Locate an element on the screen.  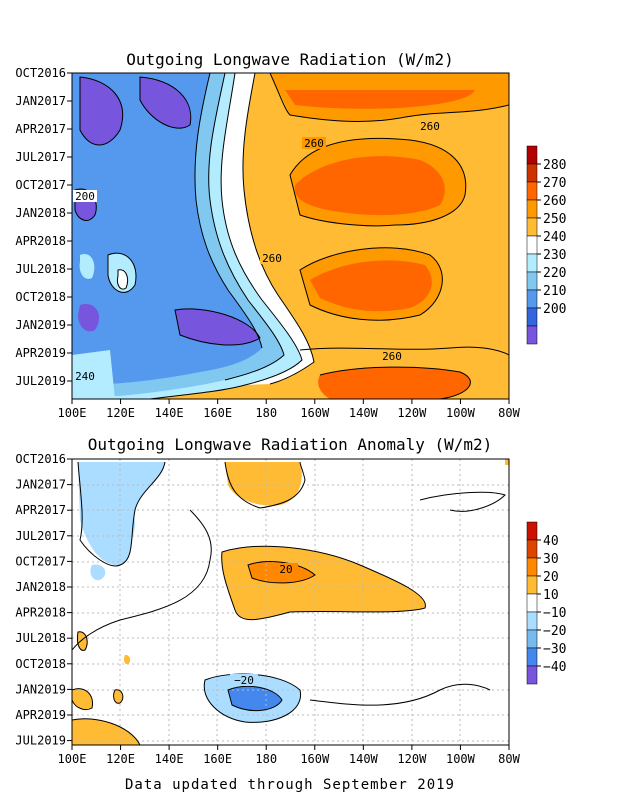
panel2-contour-label: 20 is located at coordinates (285, 569).